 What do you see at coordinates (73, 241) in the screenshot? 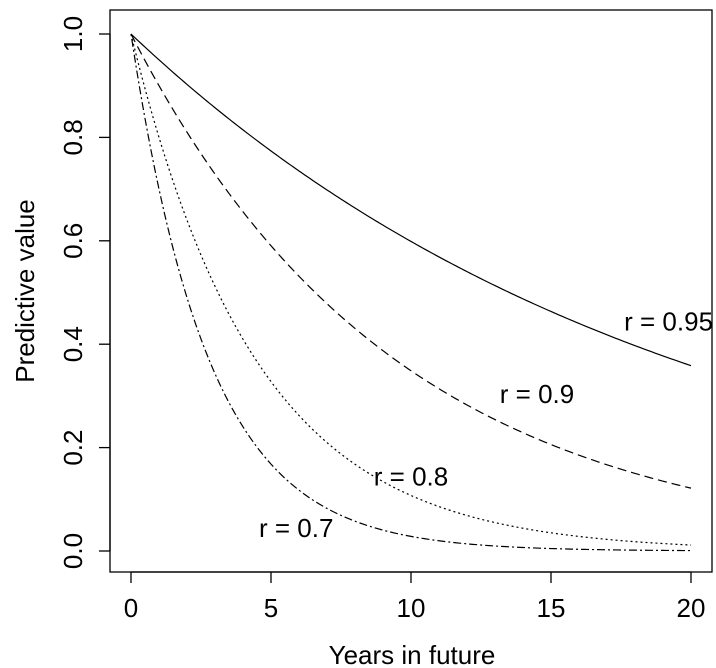
I see `y-tick-label: 0.6` at bounding box center [73, 241].